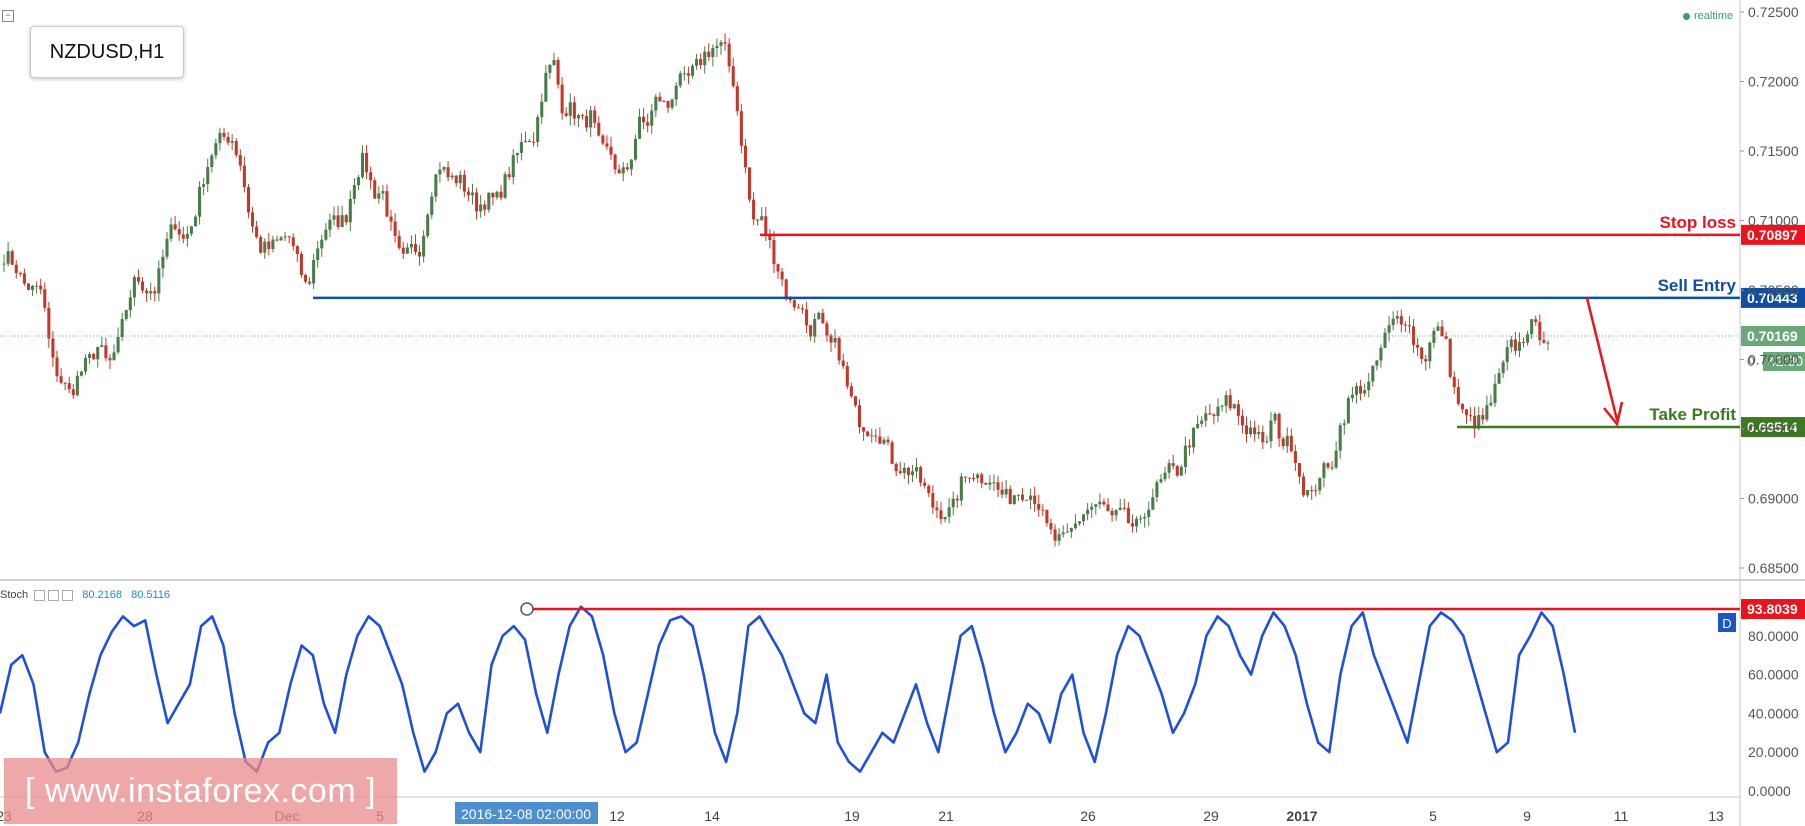 This screenshot has width=1805, height=826. I want to click on price-tick-label: 0.69500, so click(1773, 429).